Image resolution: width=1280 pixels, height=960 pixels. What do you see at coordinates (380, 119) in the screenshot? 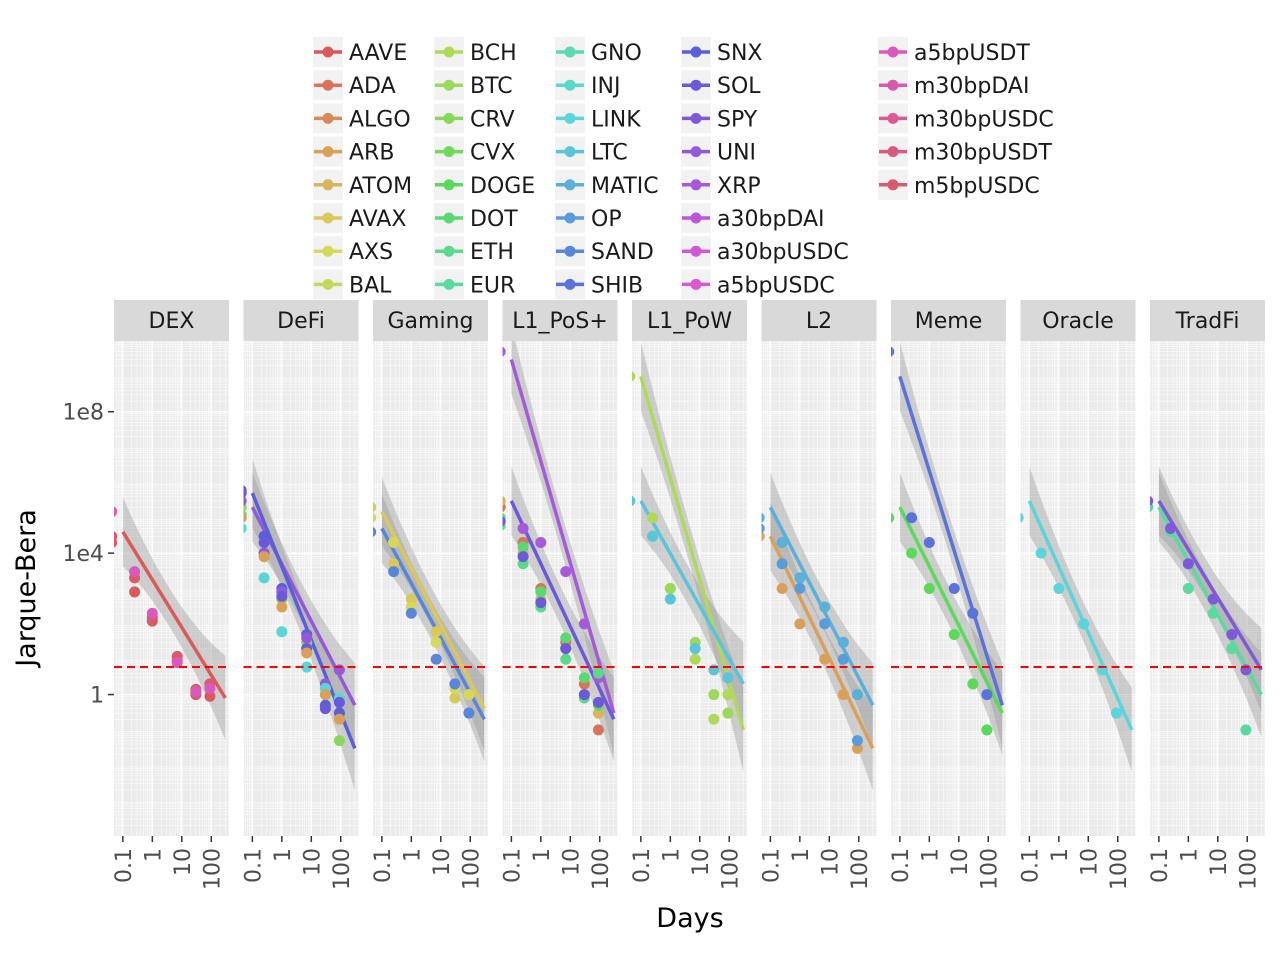
I see `legend-label: ALGO` at bounding box center [380, 119].